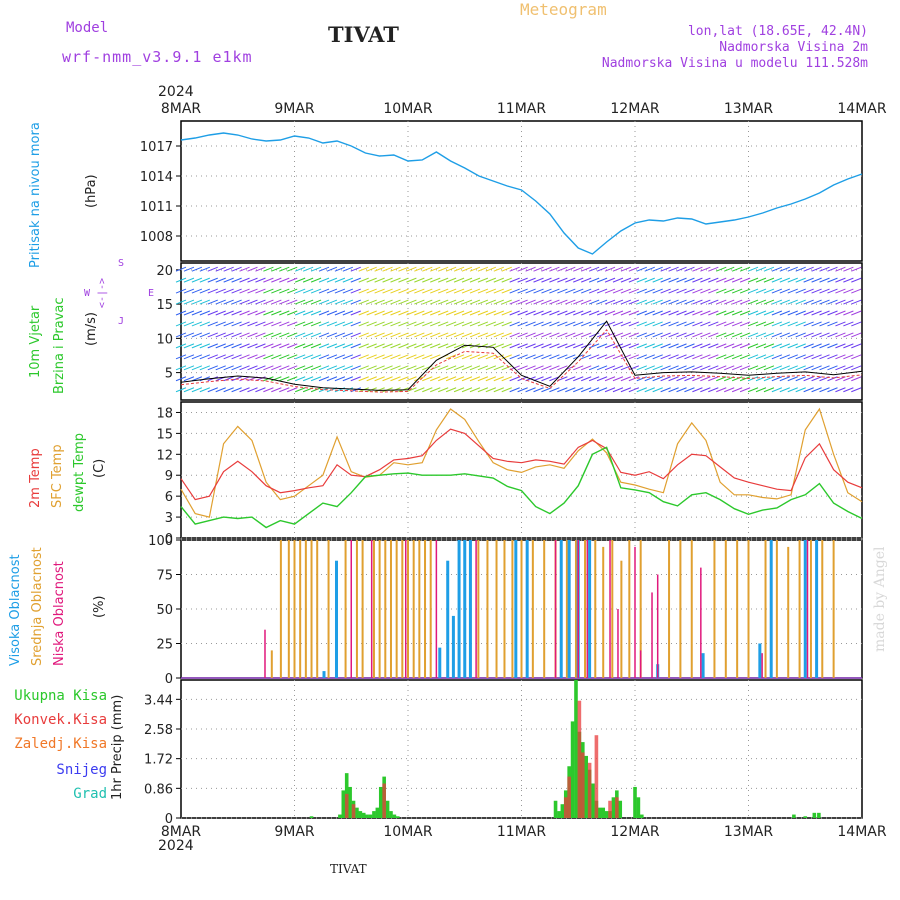  What do you see at coordinates (777, 31) in the screenshot?
I see `lonlat-label: lon,lat (18.65E, 42.4N)` at bounding box center [777, 31].